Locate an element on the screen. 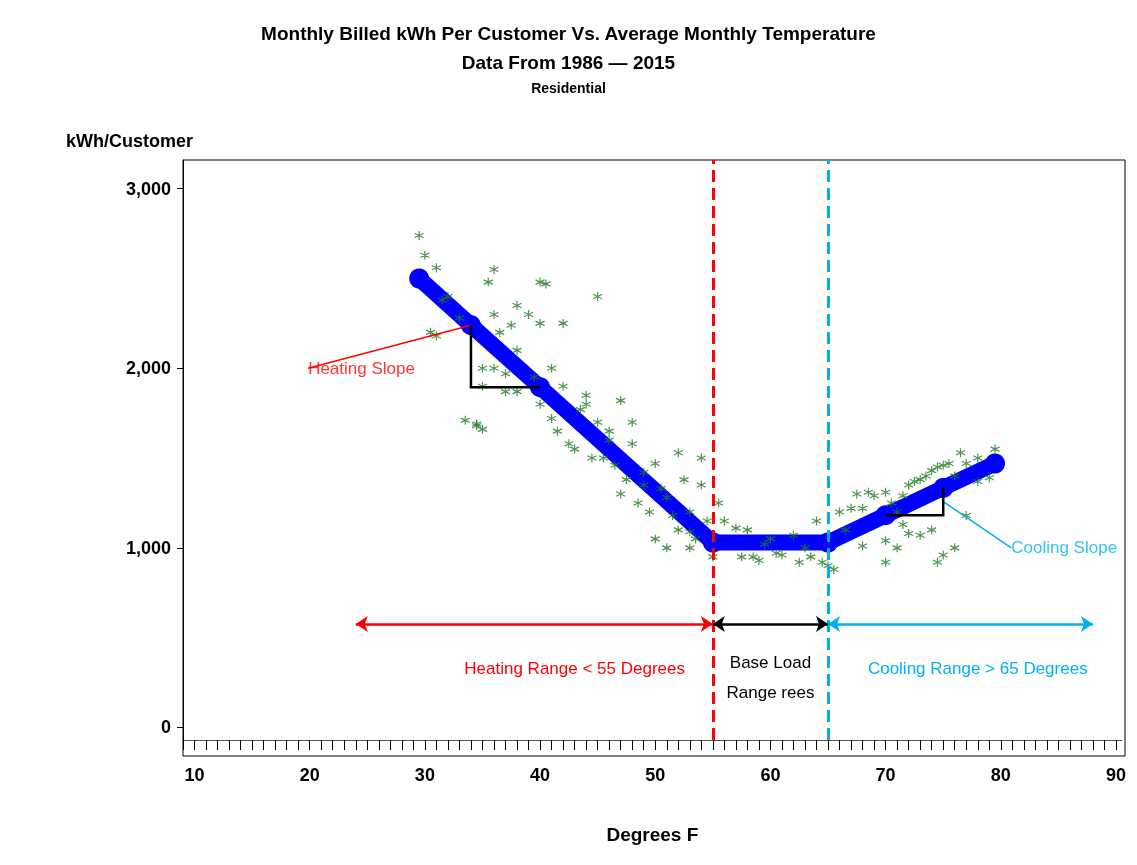  x-tick-label: 10 is located at coordinates (194, 775).